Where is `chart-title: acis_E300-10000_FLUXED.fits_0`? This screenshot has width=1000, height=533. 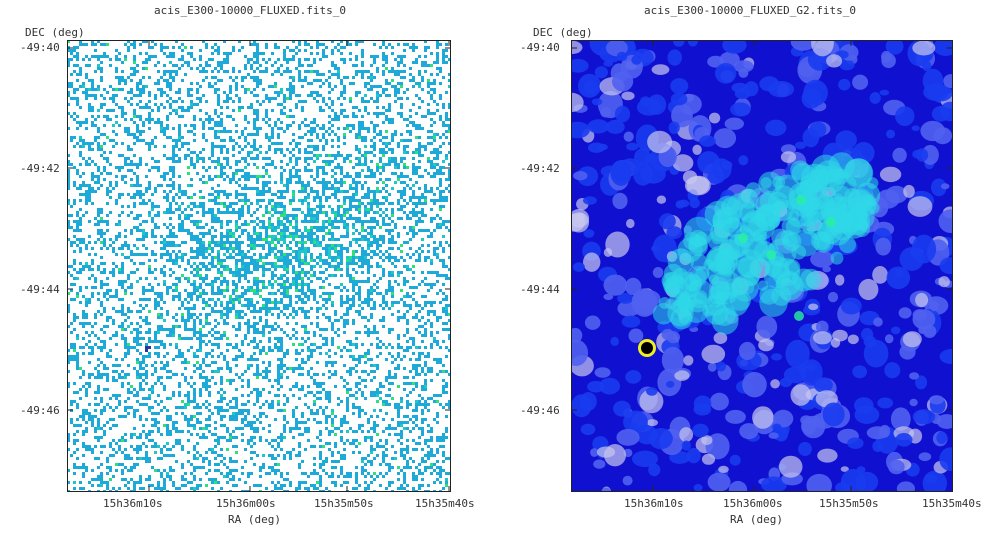 chart-title: acis_E300-10000_FLUXED.fits_0 is located at coordinates (250, 10).